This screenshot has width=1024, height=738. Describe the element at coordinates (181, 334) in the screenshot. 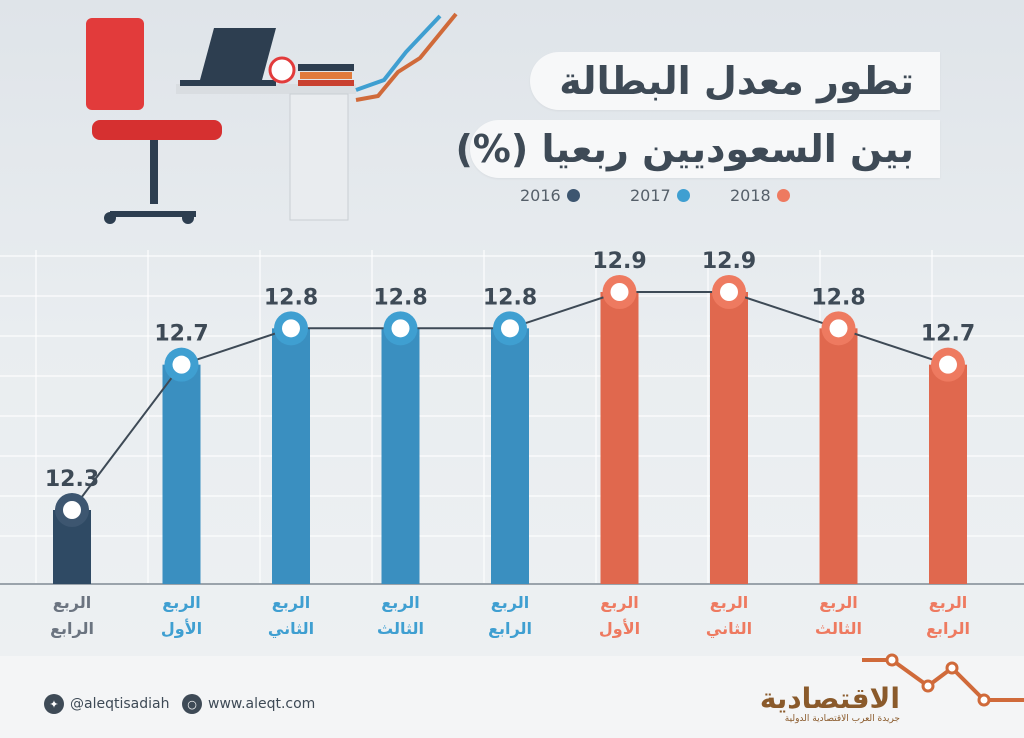

I see `value-label-1: 12.7` at that location.